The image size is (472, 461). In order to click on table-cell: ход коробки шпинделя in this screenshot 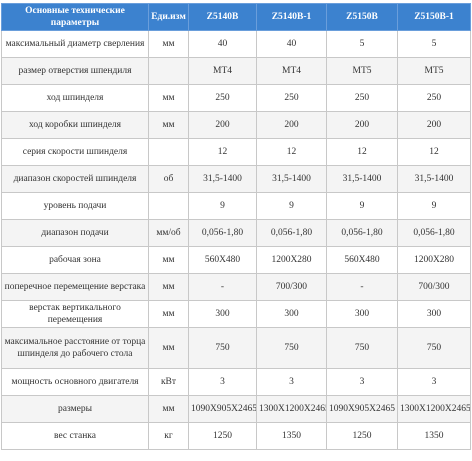, I will do `click(75, 125)`.